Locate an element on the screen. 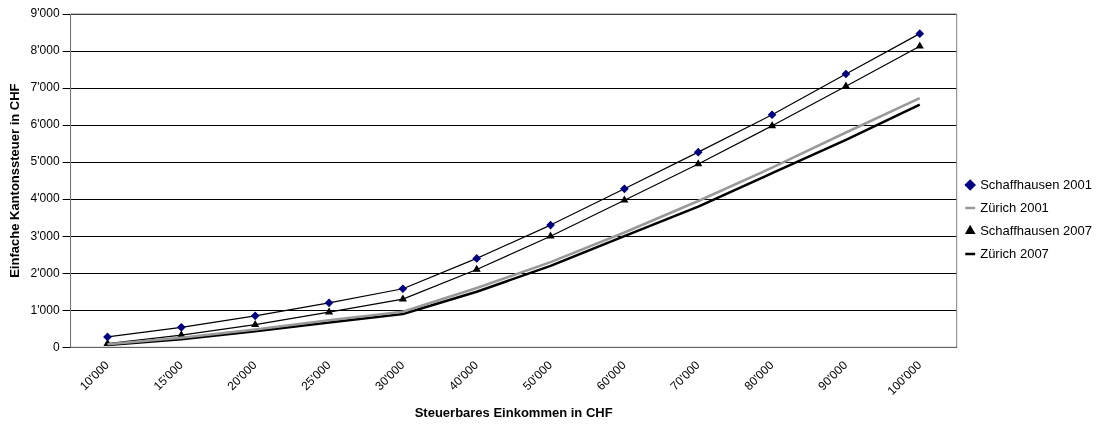 This screenshot has height=425, width=1106. y-tick-label: 7'000 is located at coordinates (45, 87).